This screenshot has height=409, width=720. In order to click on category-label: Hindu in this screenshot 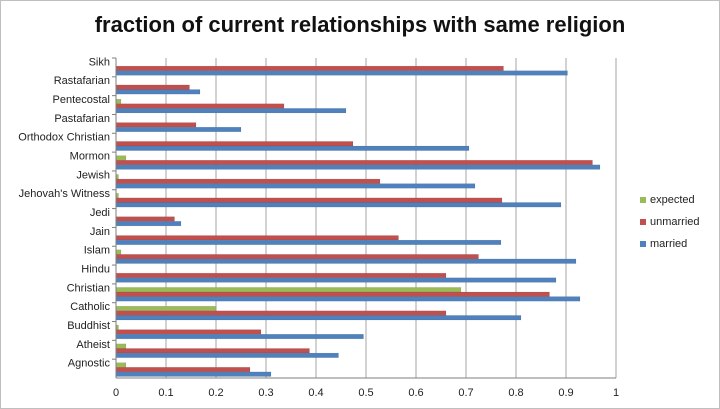, I will do `click(95, 269)`.